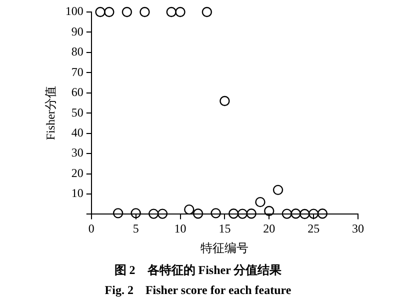 This screenshot has height=305, width=396. What do you see at coordinates (224, 229) in the screenshot?
I see `x-tick-label: 15` at bounding box center [224, 229].